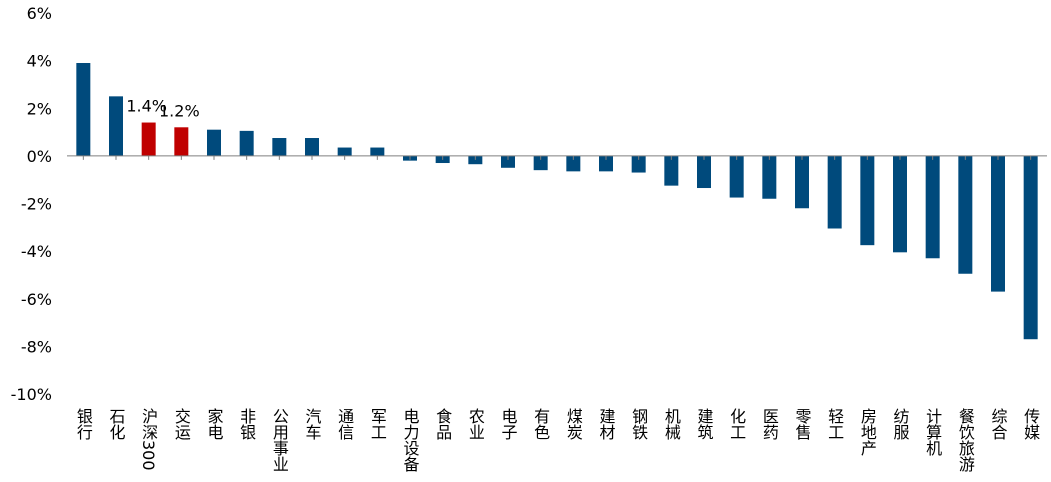 The height and width of the screenshot is (482, 1051). What do you see at coordinates (867, 432) in the screenshot?
I see `x-tick-label: 房地产` at bounding box center [867, 432].